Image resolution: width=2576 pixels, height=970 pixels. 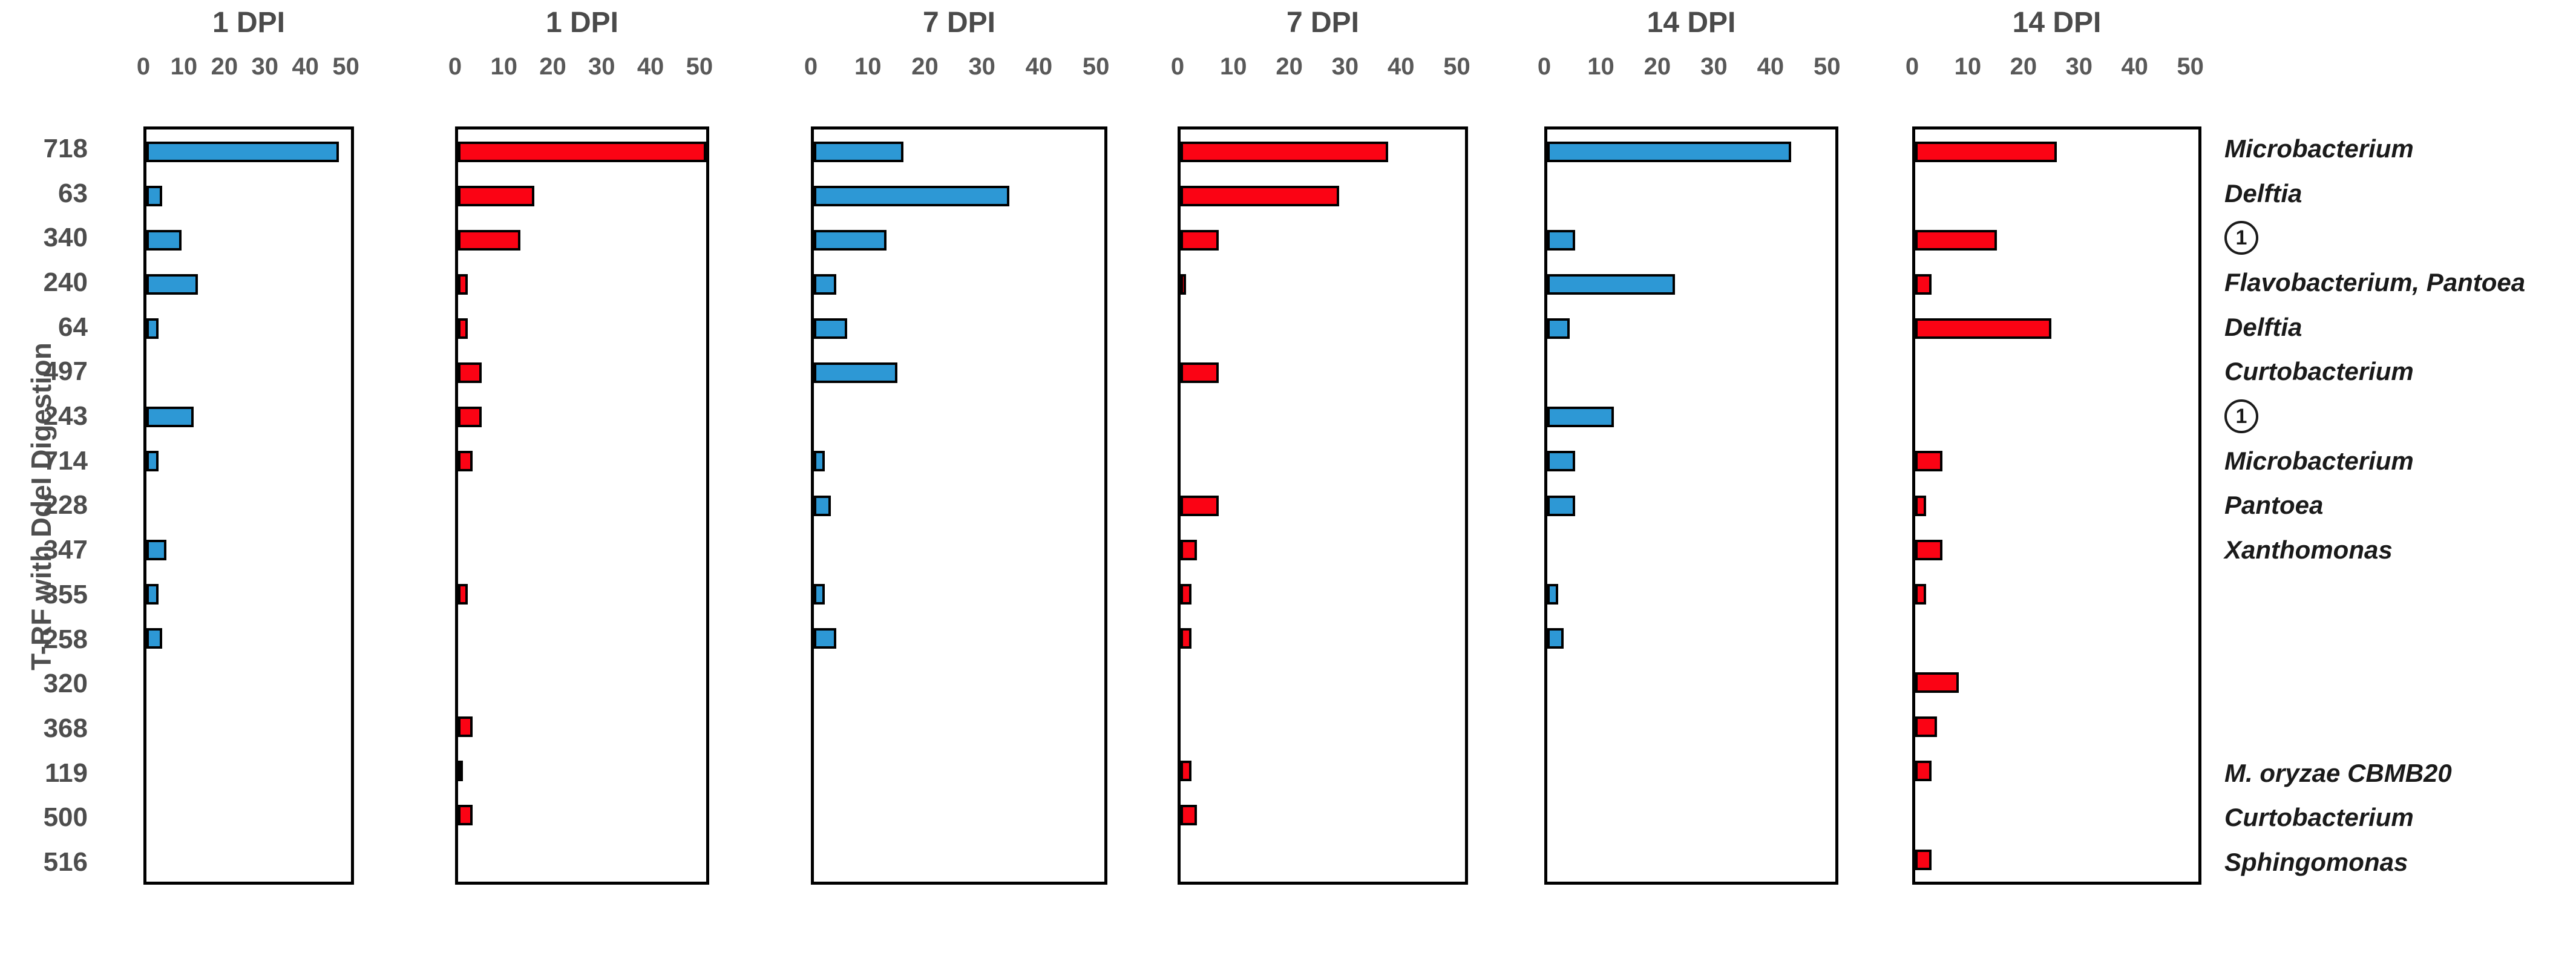 I want to click on x-tick-label: 30, so click(x=1714, y=66).